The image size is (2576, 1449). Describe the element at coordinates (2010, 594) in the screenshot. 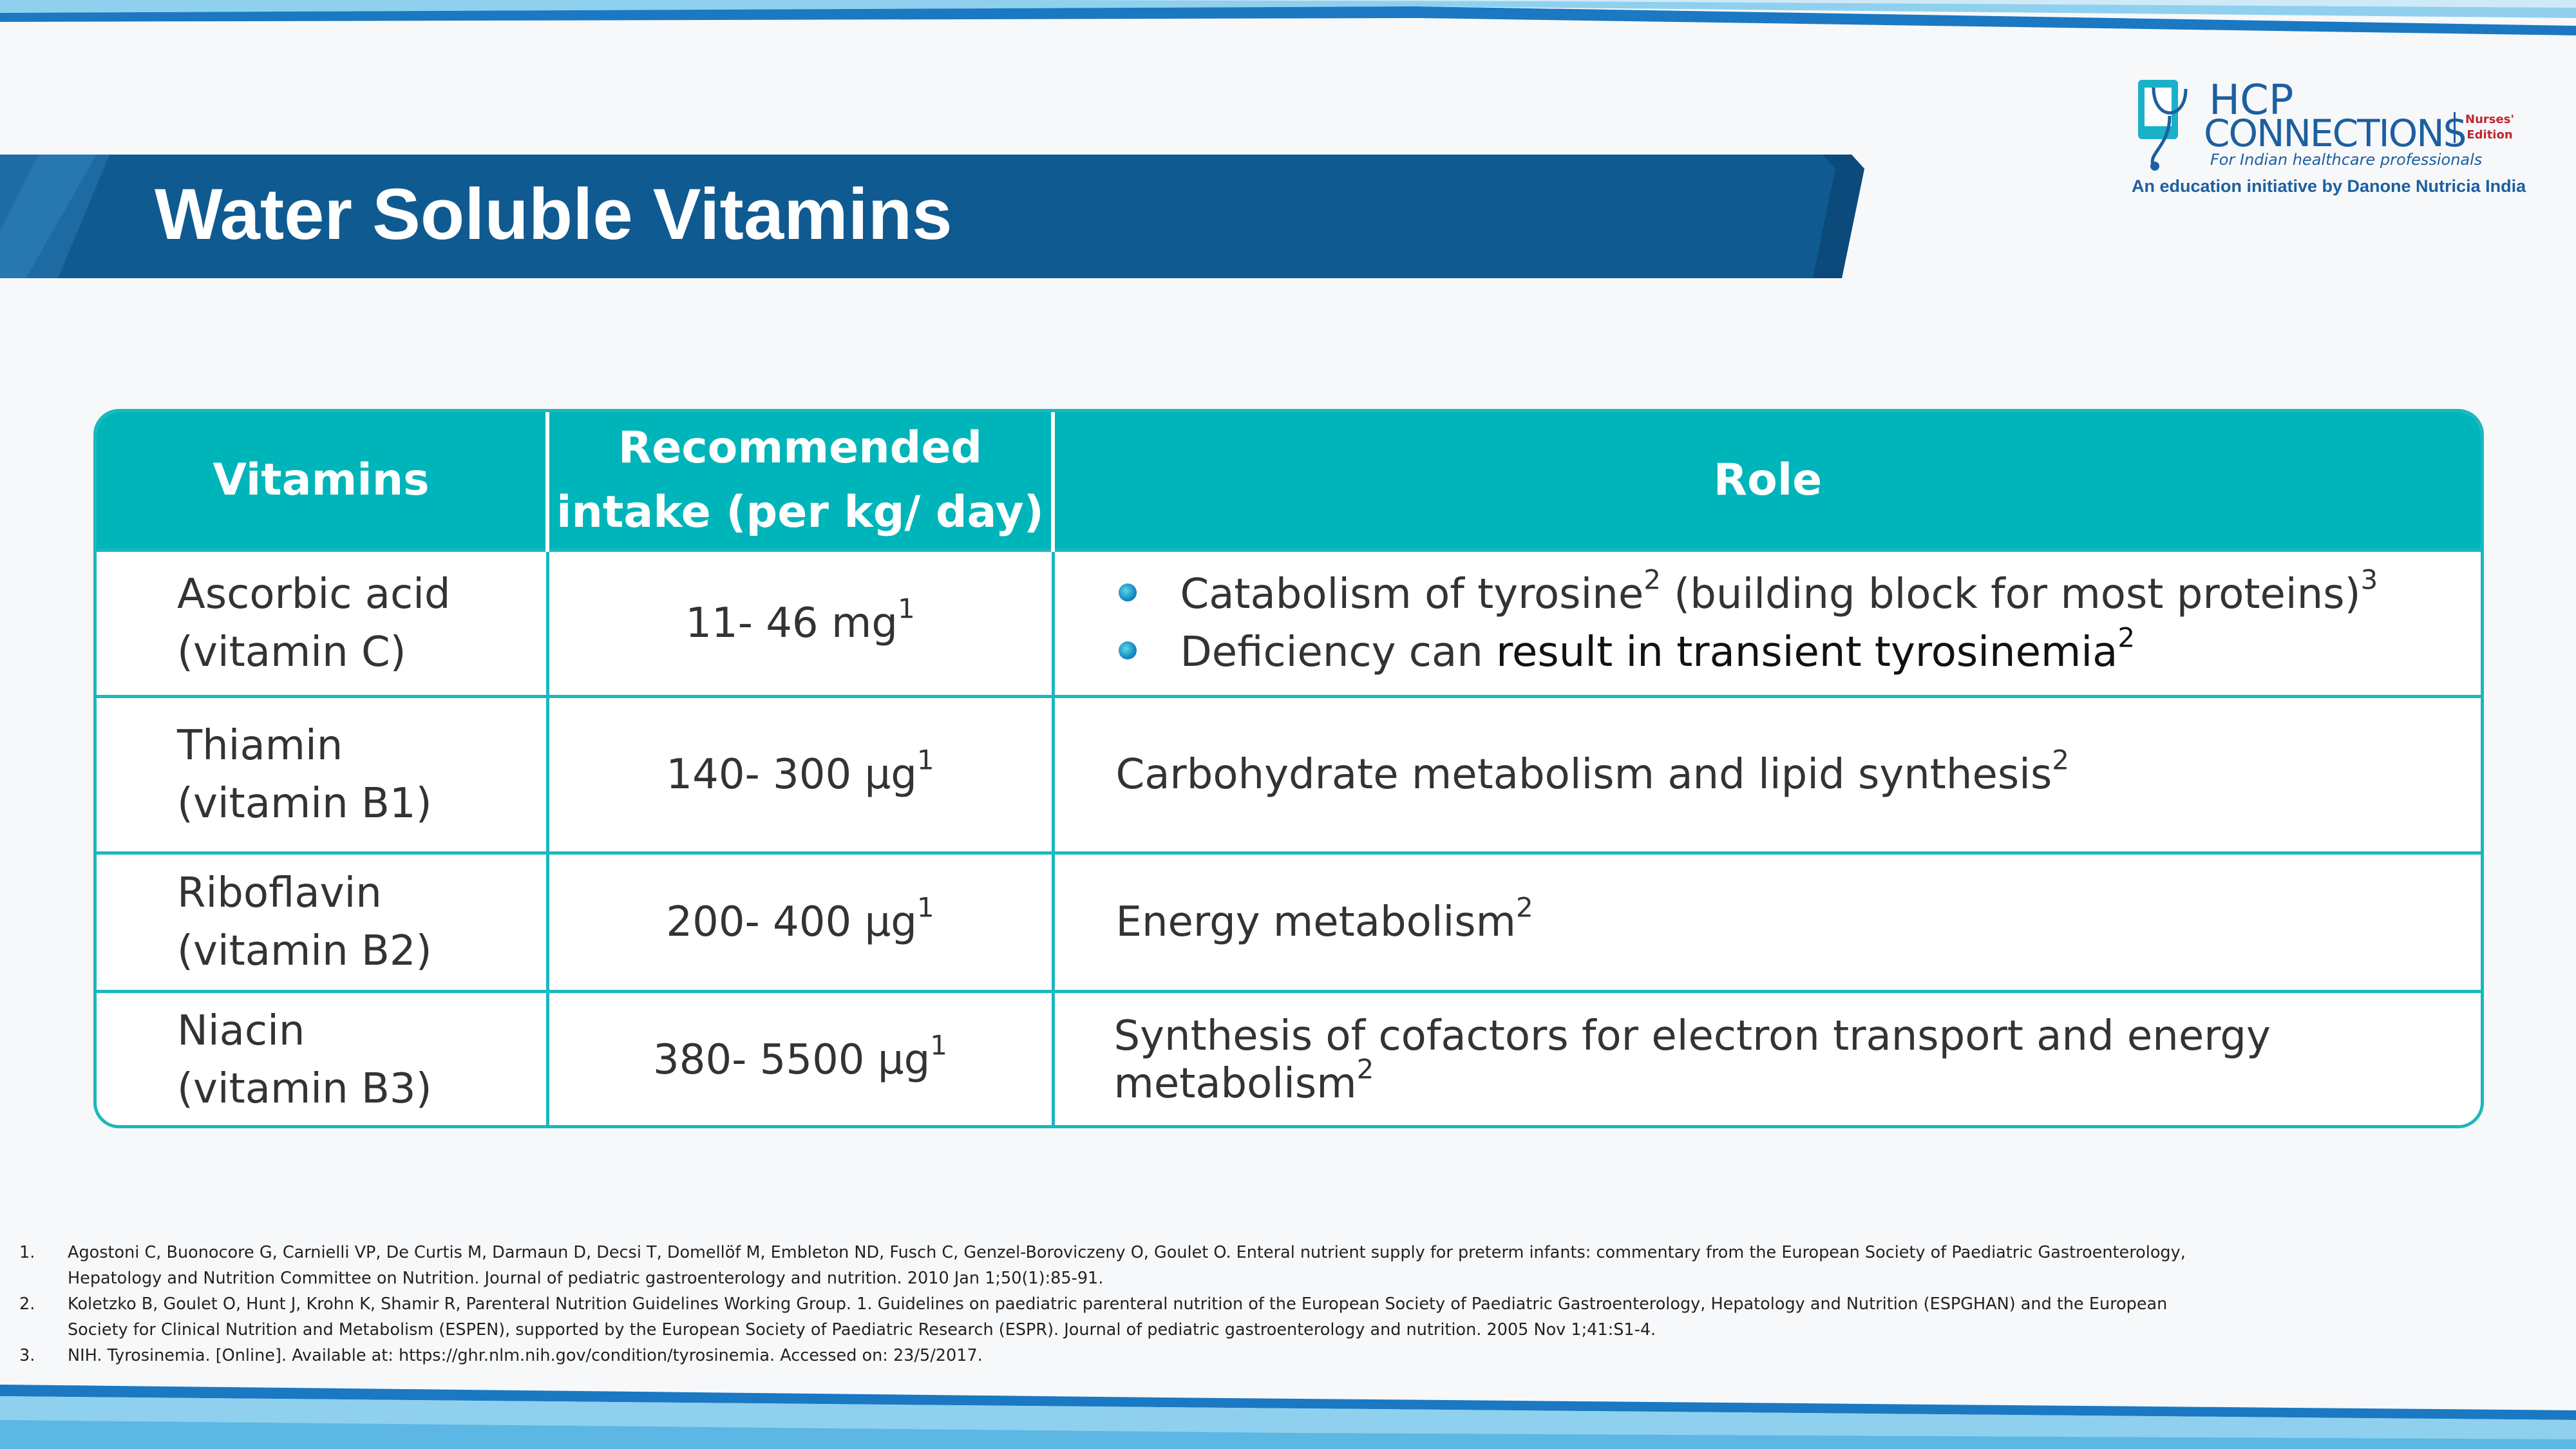

I see `role-text-cont: (building block for most proteins)` at that location.